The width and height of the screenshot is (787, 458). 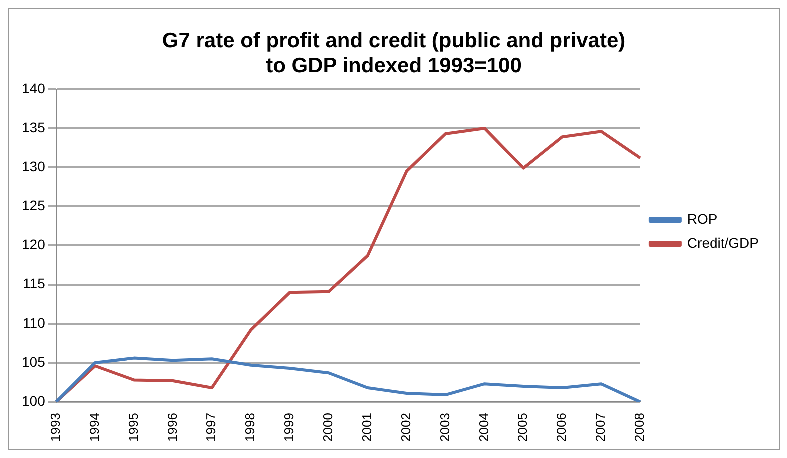 I want to click on x-tick-label: 1994, so click(x=94, y=427).